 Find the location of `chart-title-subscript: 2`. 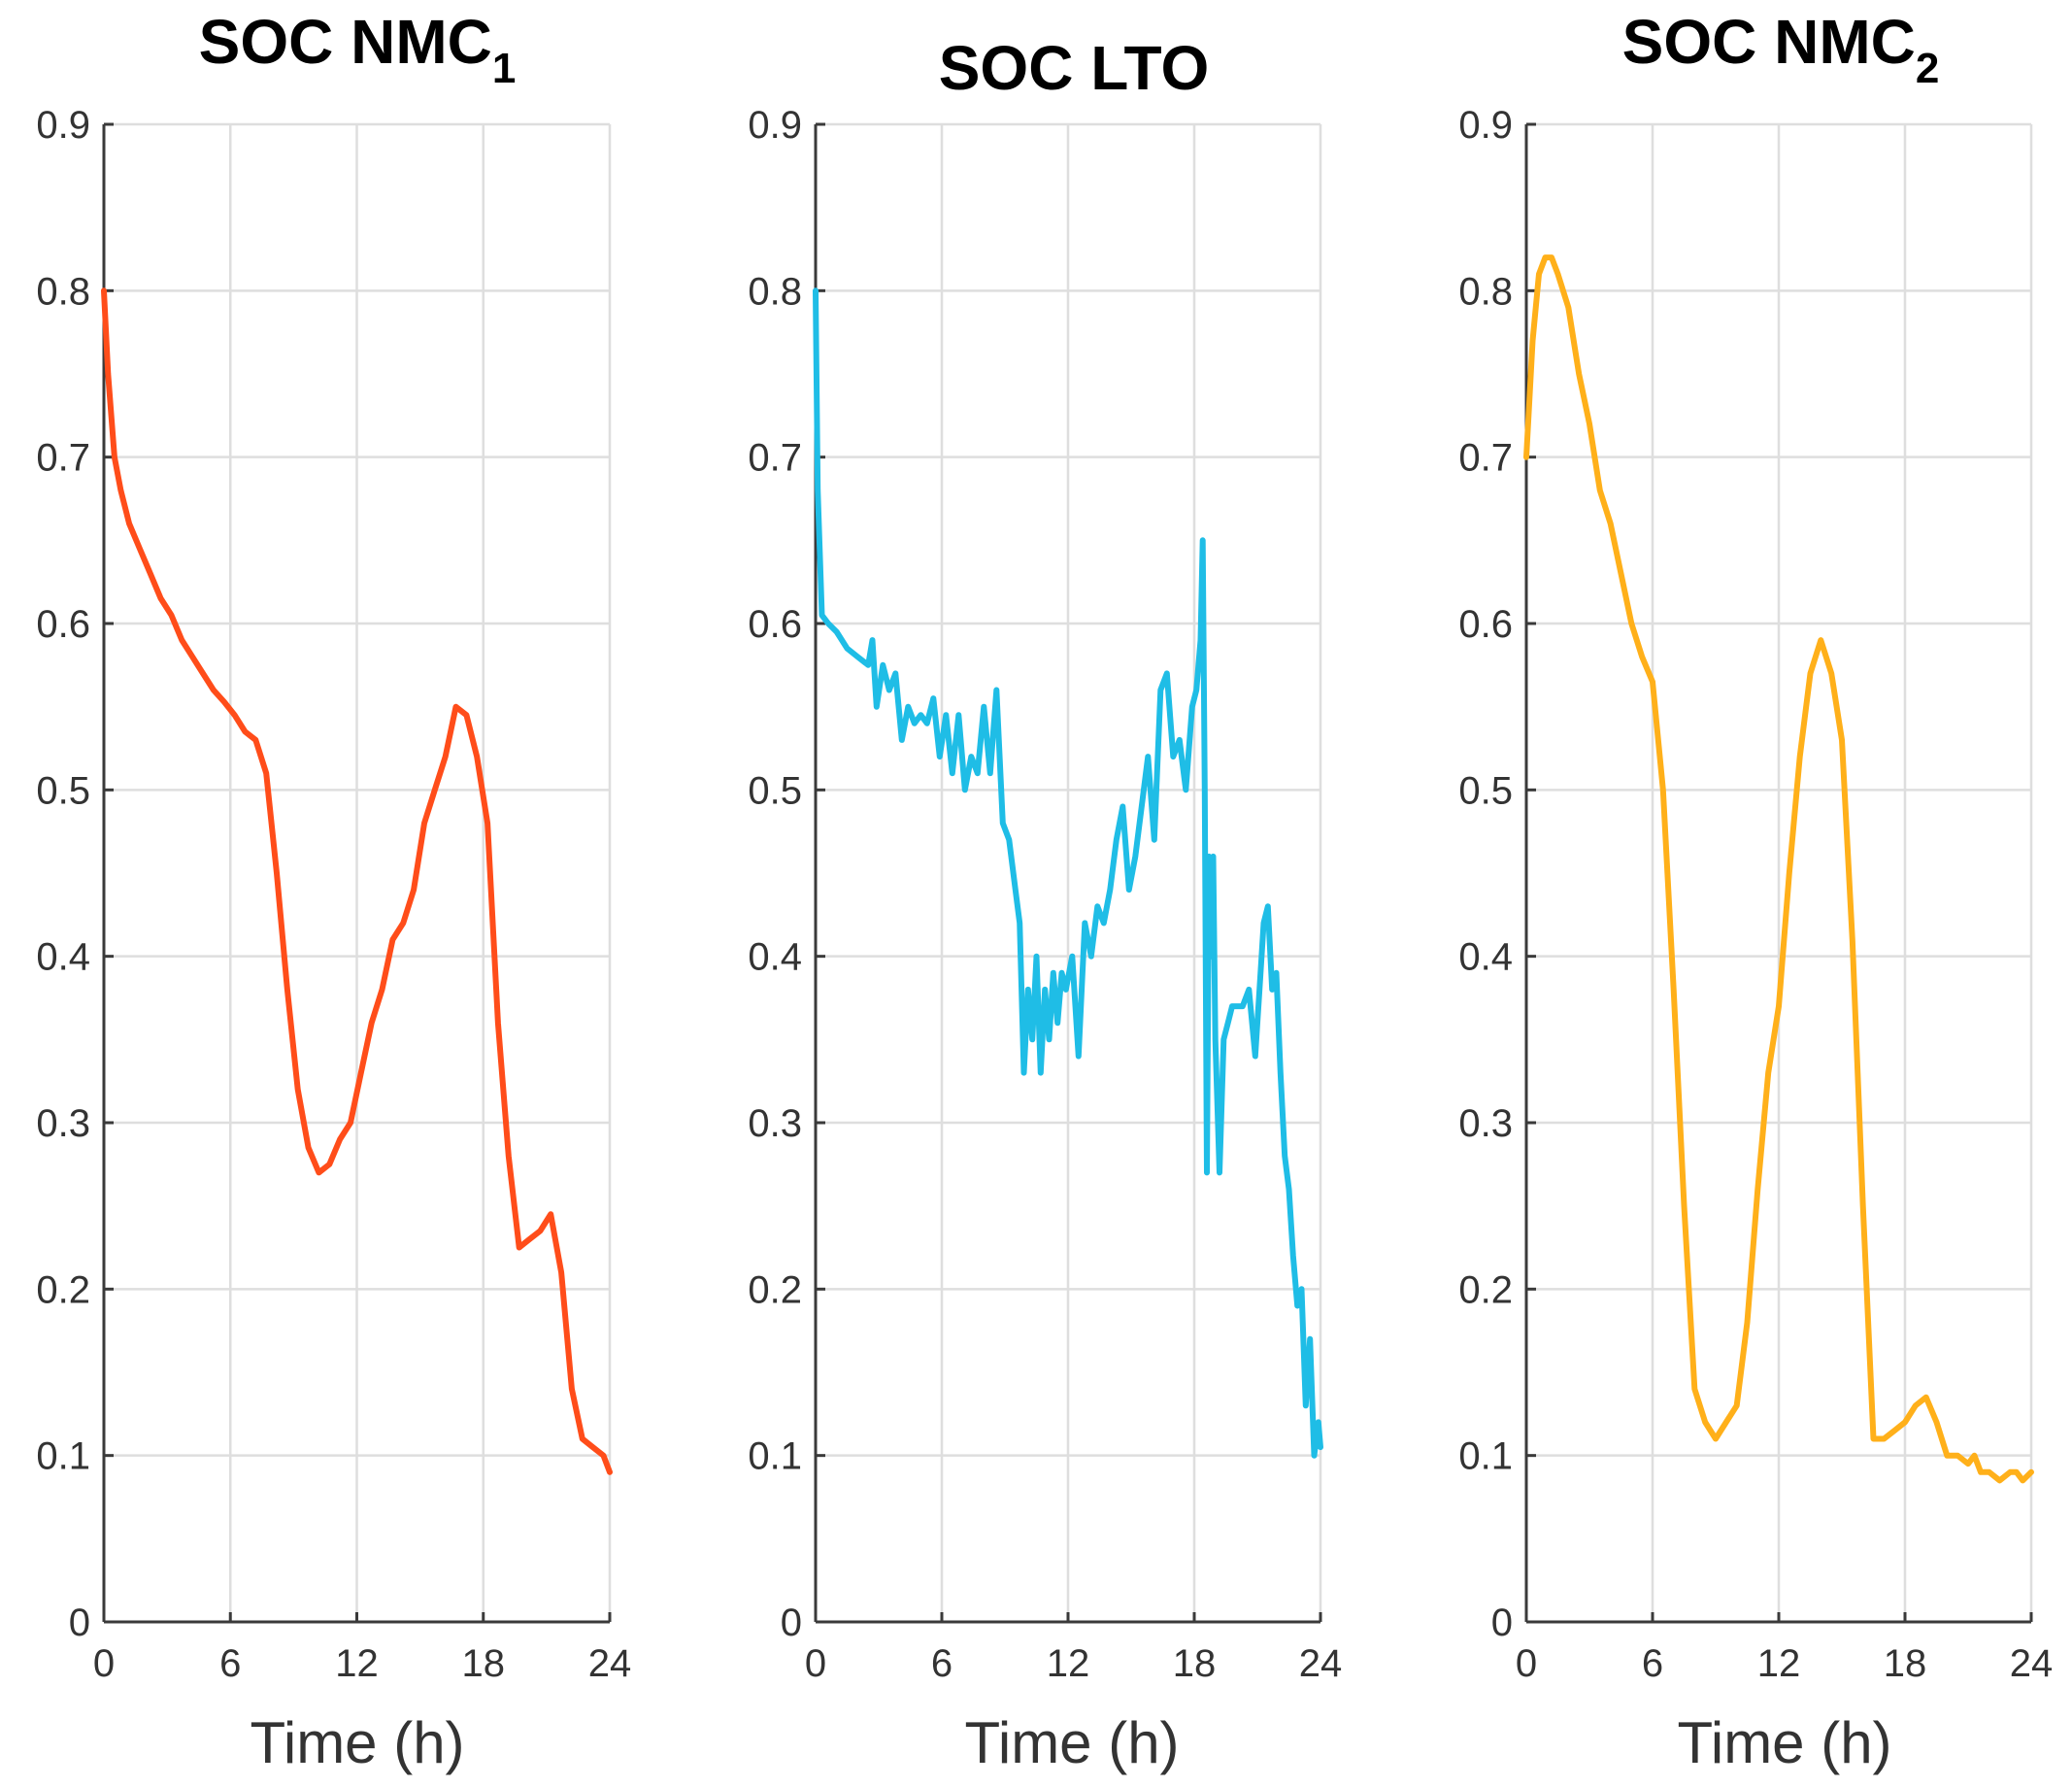

chart-title-subscript: 2 is located at coordinates (1927, 69).